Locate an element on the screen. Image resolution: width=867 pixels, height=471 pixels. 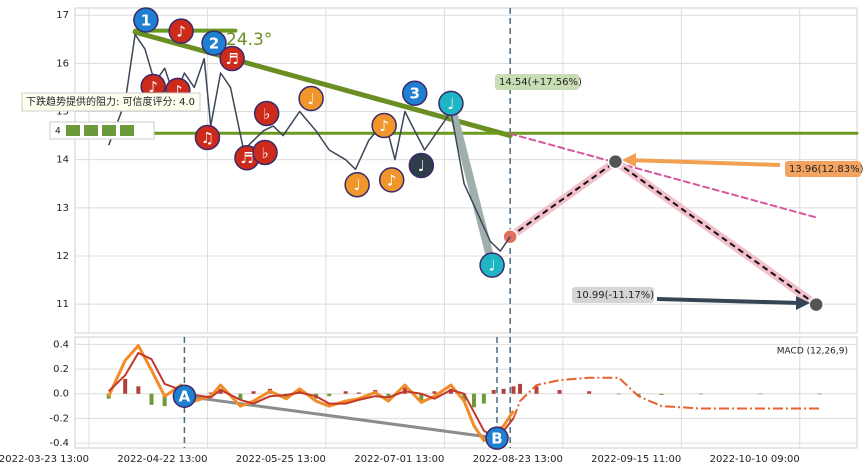
projection-line is located at coordinates (663, 233).